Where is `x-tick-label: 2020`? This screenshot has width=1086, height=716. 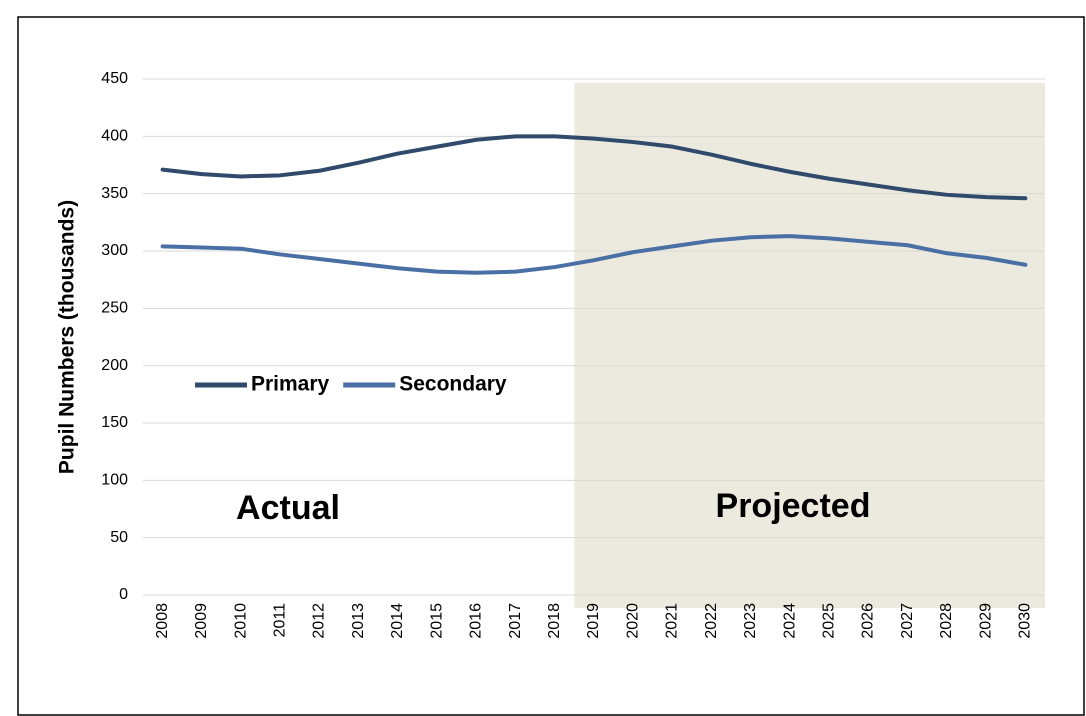
x-tick-label: 2020 is located at coordinates (632, 621).